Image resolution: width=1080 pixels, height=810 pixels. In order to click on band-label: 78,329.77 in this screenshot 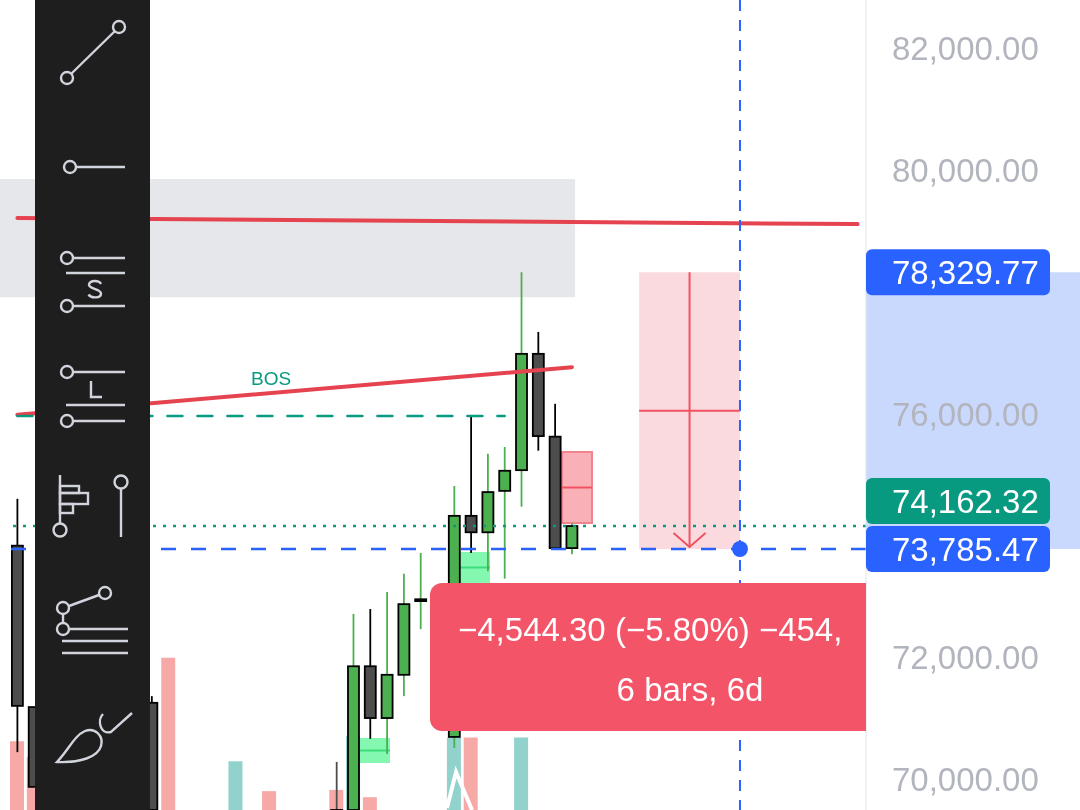, I will do `click(965, 272)`.